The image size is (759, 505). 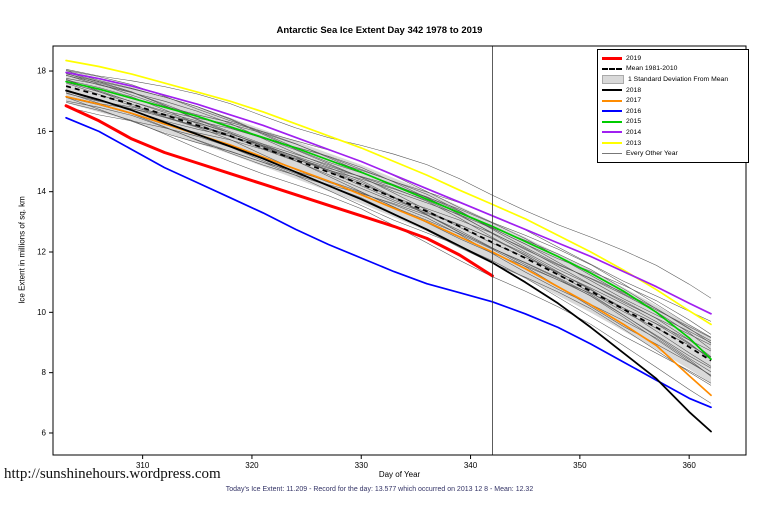 What do you see at coordinates (634, 143) in the screenshot?
I see `legend-label: 2013` at bounding box center [634, 143].